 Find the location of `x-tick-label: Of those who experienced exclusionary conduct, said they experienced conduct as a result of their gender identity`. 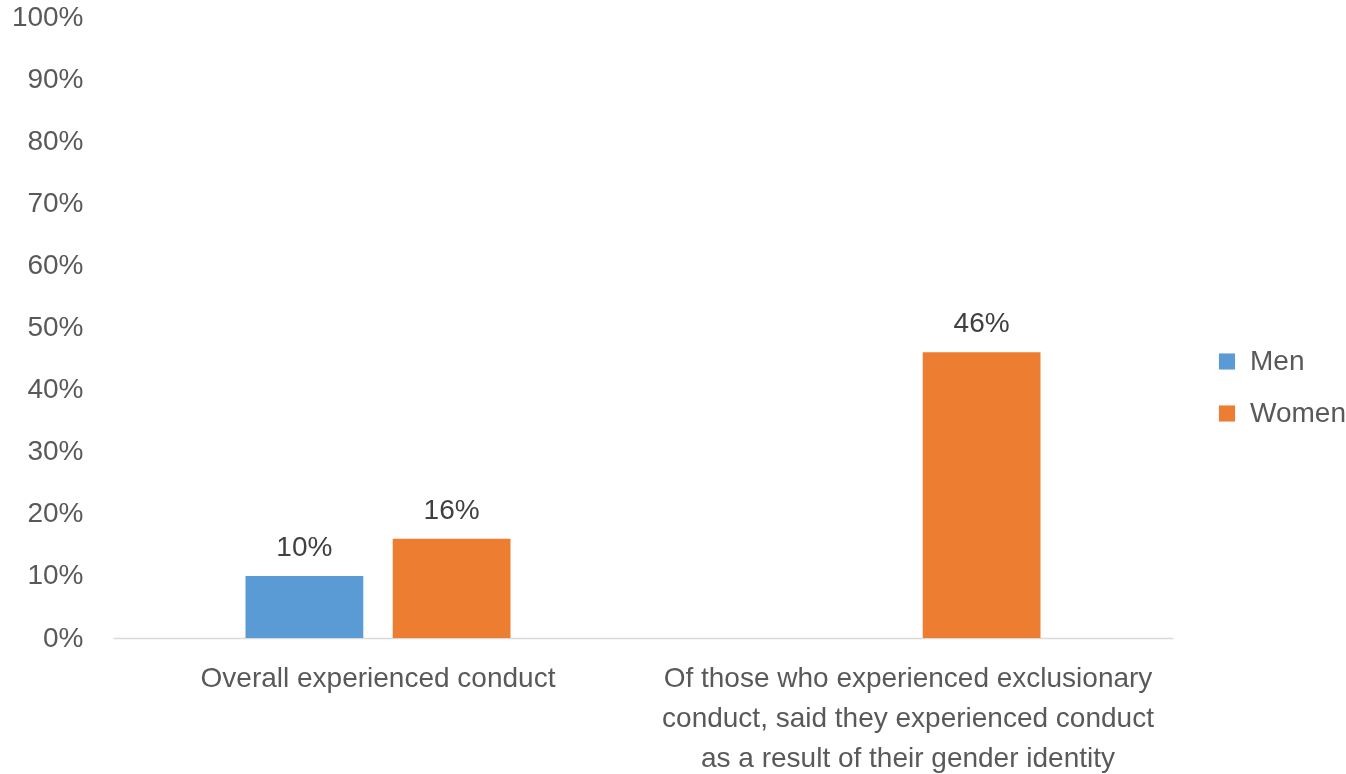

x-tick-label: Of those who experienced exclusionary conduct, said they experienced conduct as a result of their gender identity is located at coordinates (908, 717).